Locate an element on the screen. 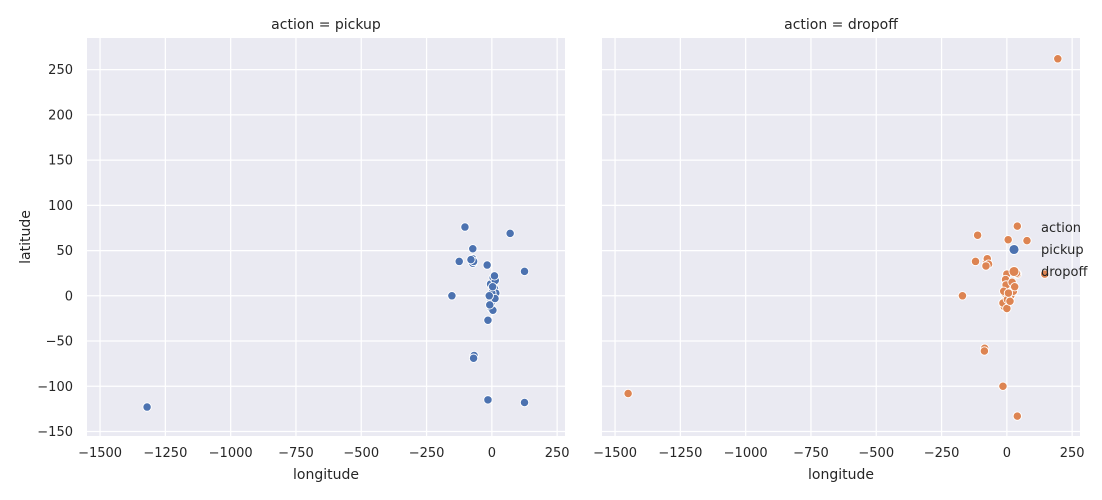 The width and height of the screenshot is (1102, 500). y-tick-label: 150 is located at coordinates (60, 161).